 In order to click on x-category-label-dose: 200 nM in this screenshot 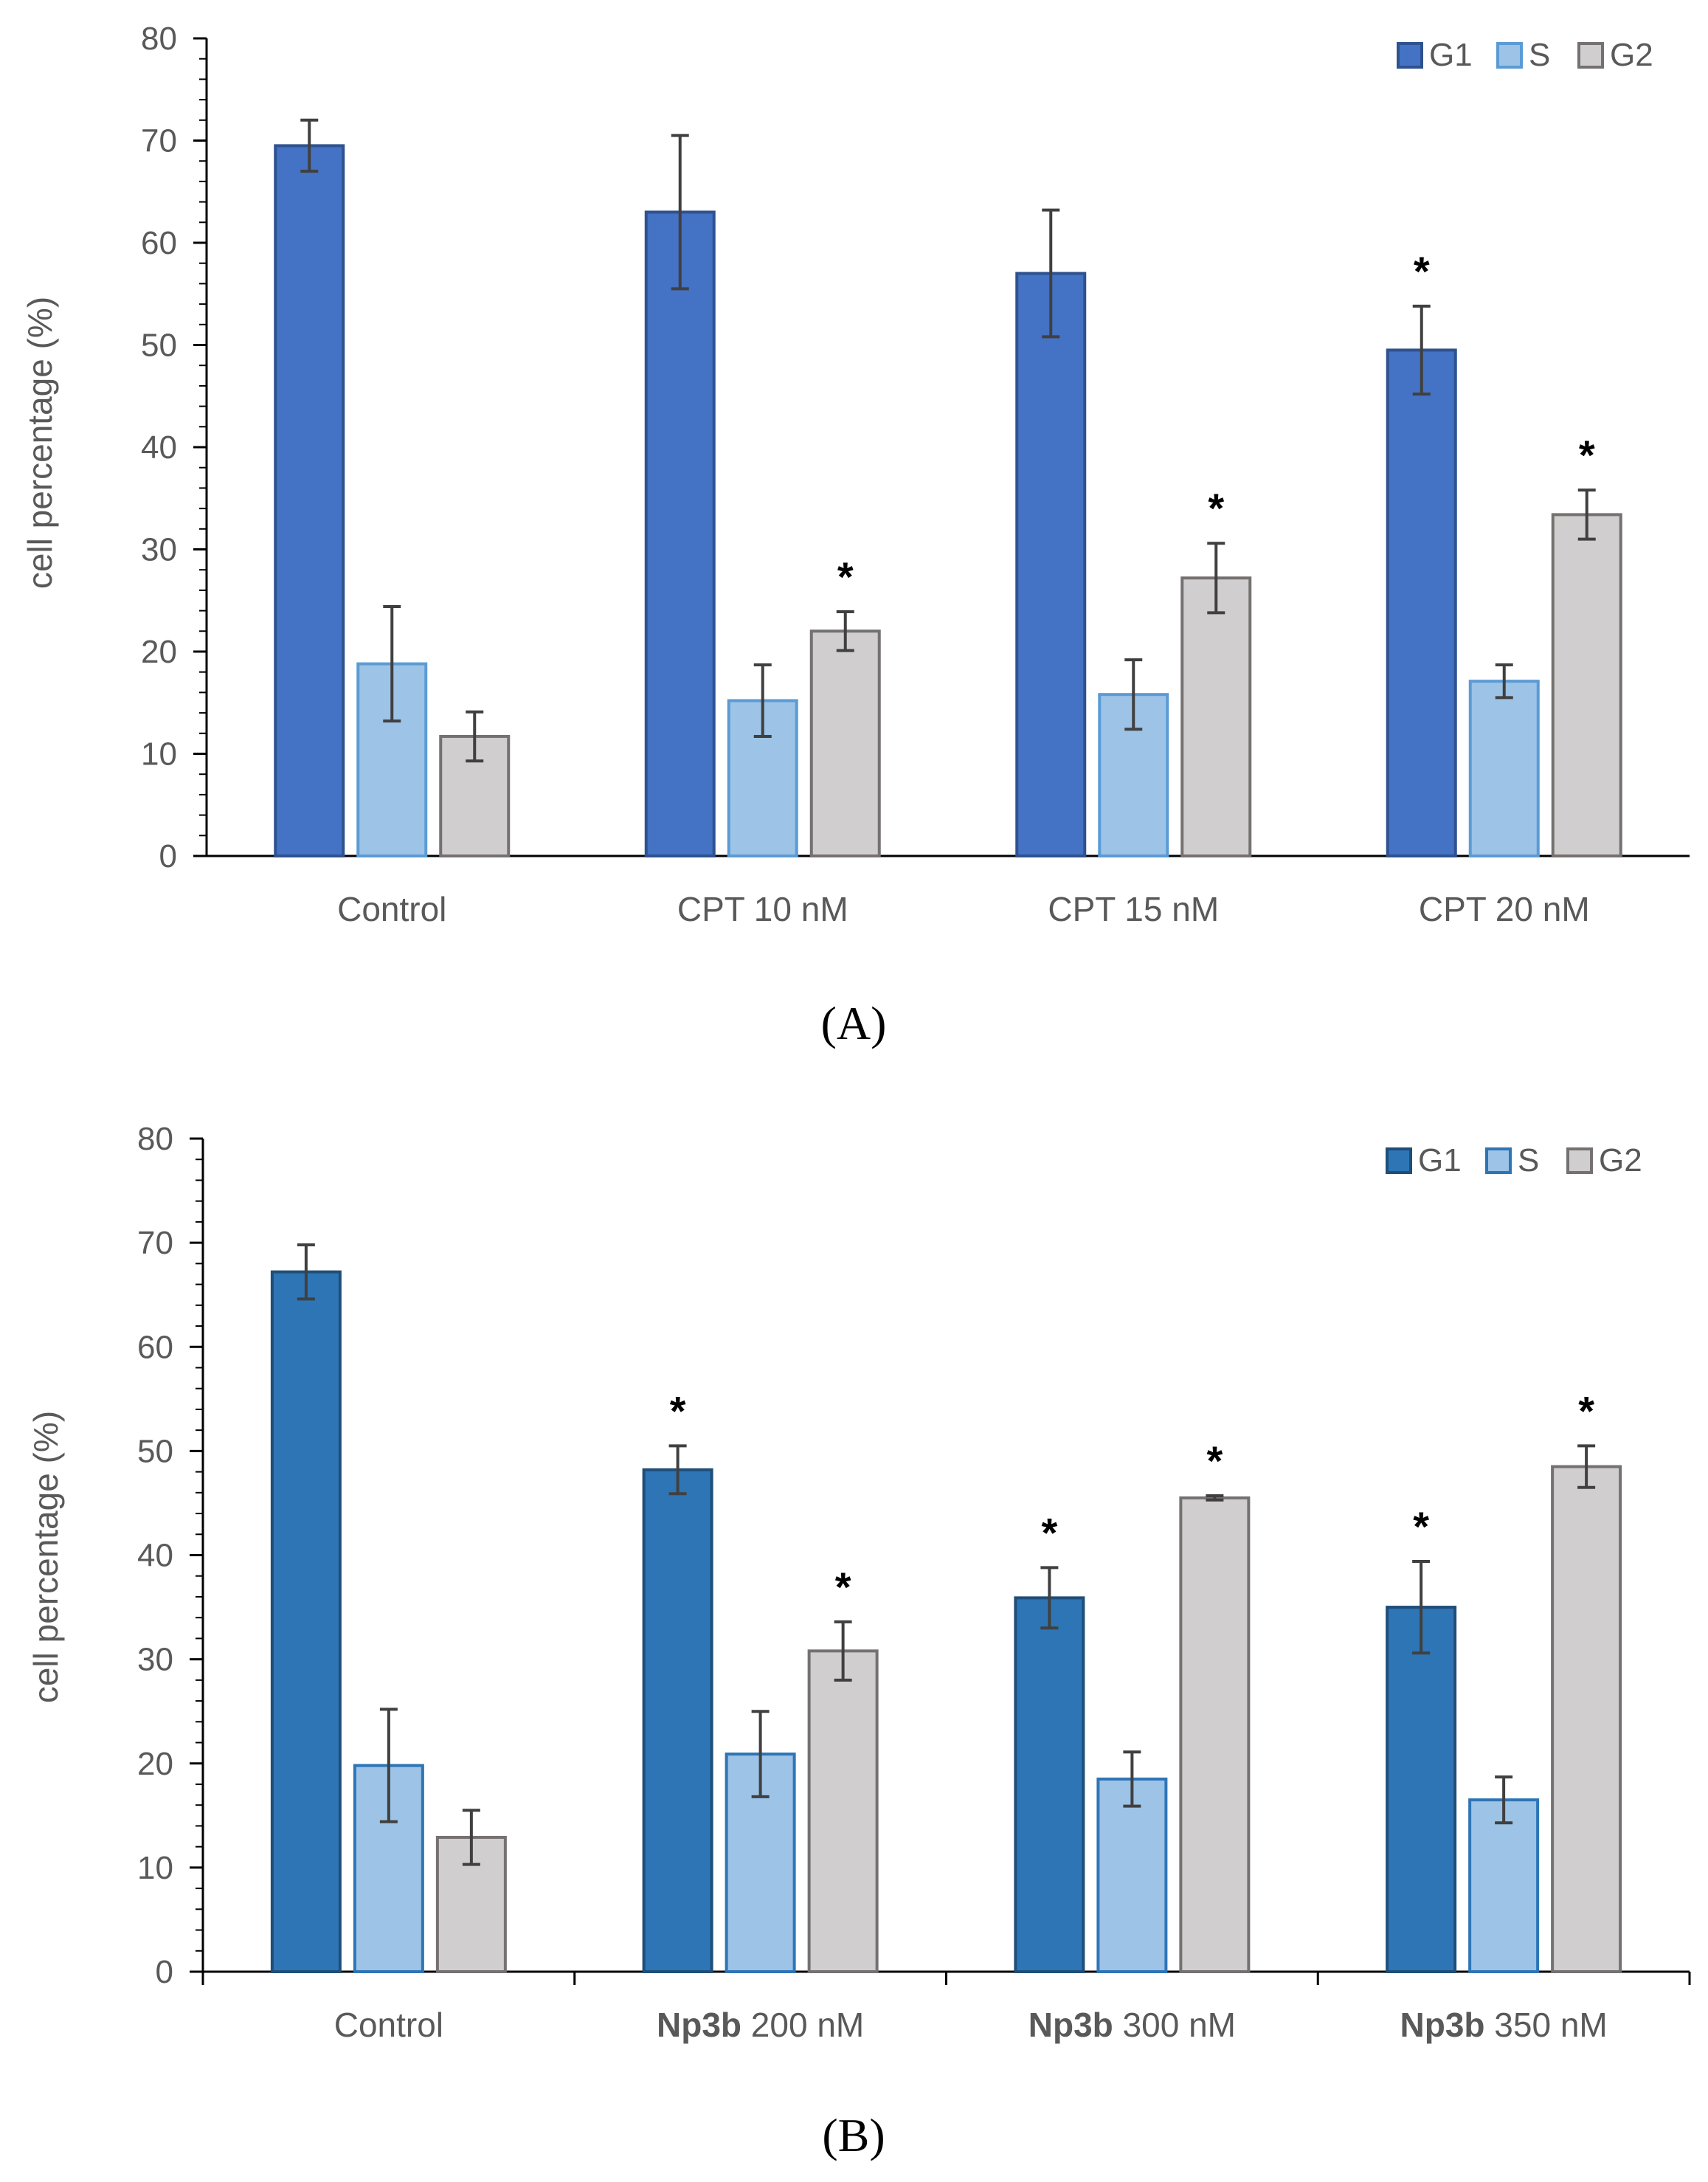, I will do `click(802, 2025)`.